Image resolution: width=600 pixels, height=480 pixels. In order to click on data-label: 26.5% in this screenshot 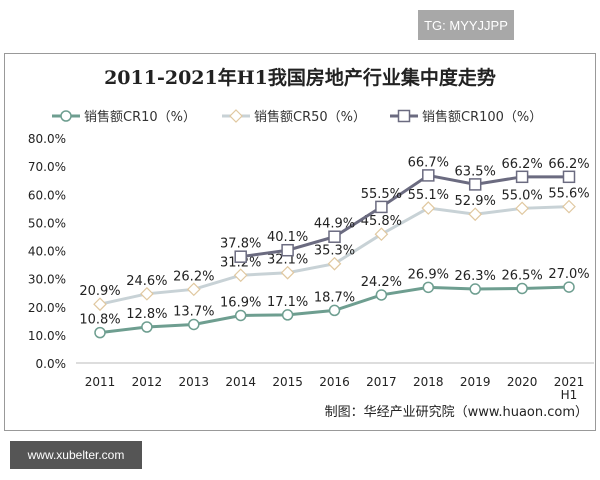, I will do `click(521, 275)`.